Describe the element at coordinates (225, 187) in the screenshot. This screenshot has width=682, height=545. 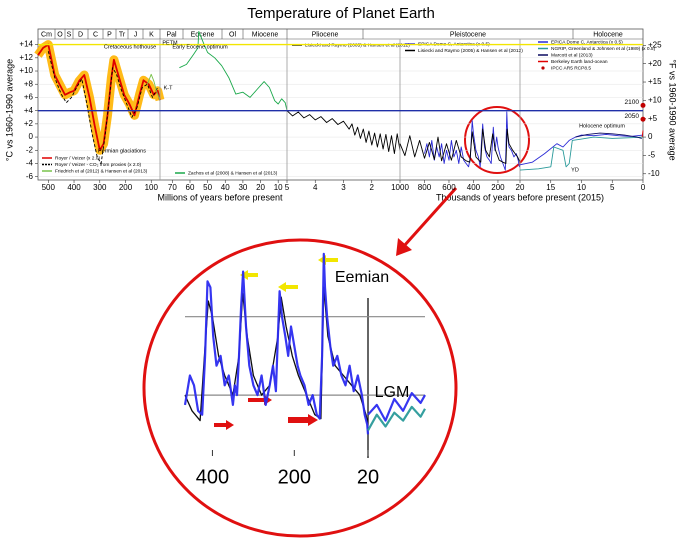
I see `x-tick-label: 40` at that location.